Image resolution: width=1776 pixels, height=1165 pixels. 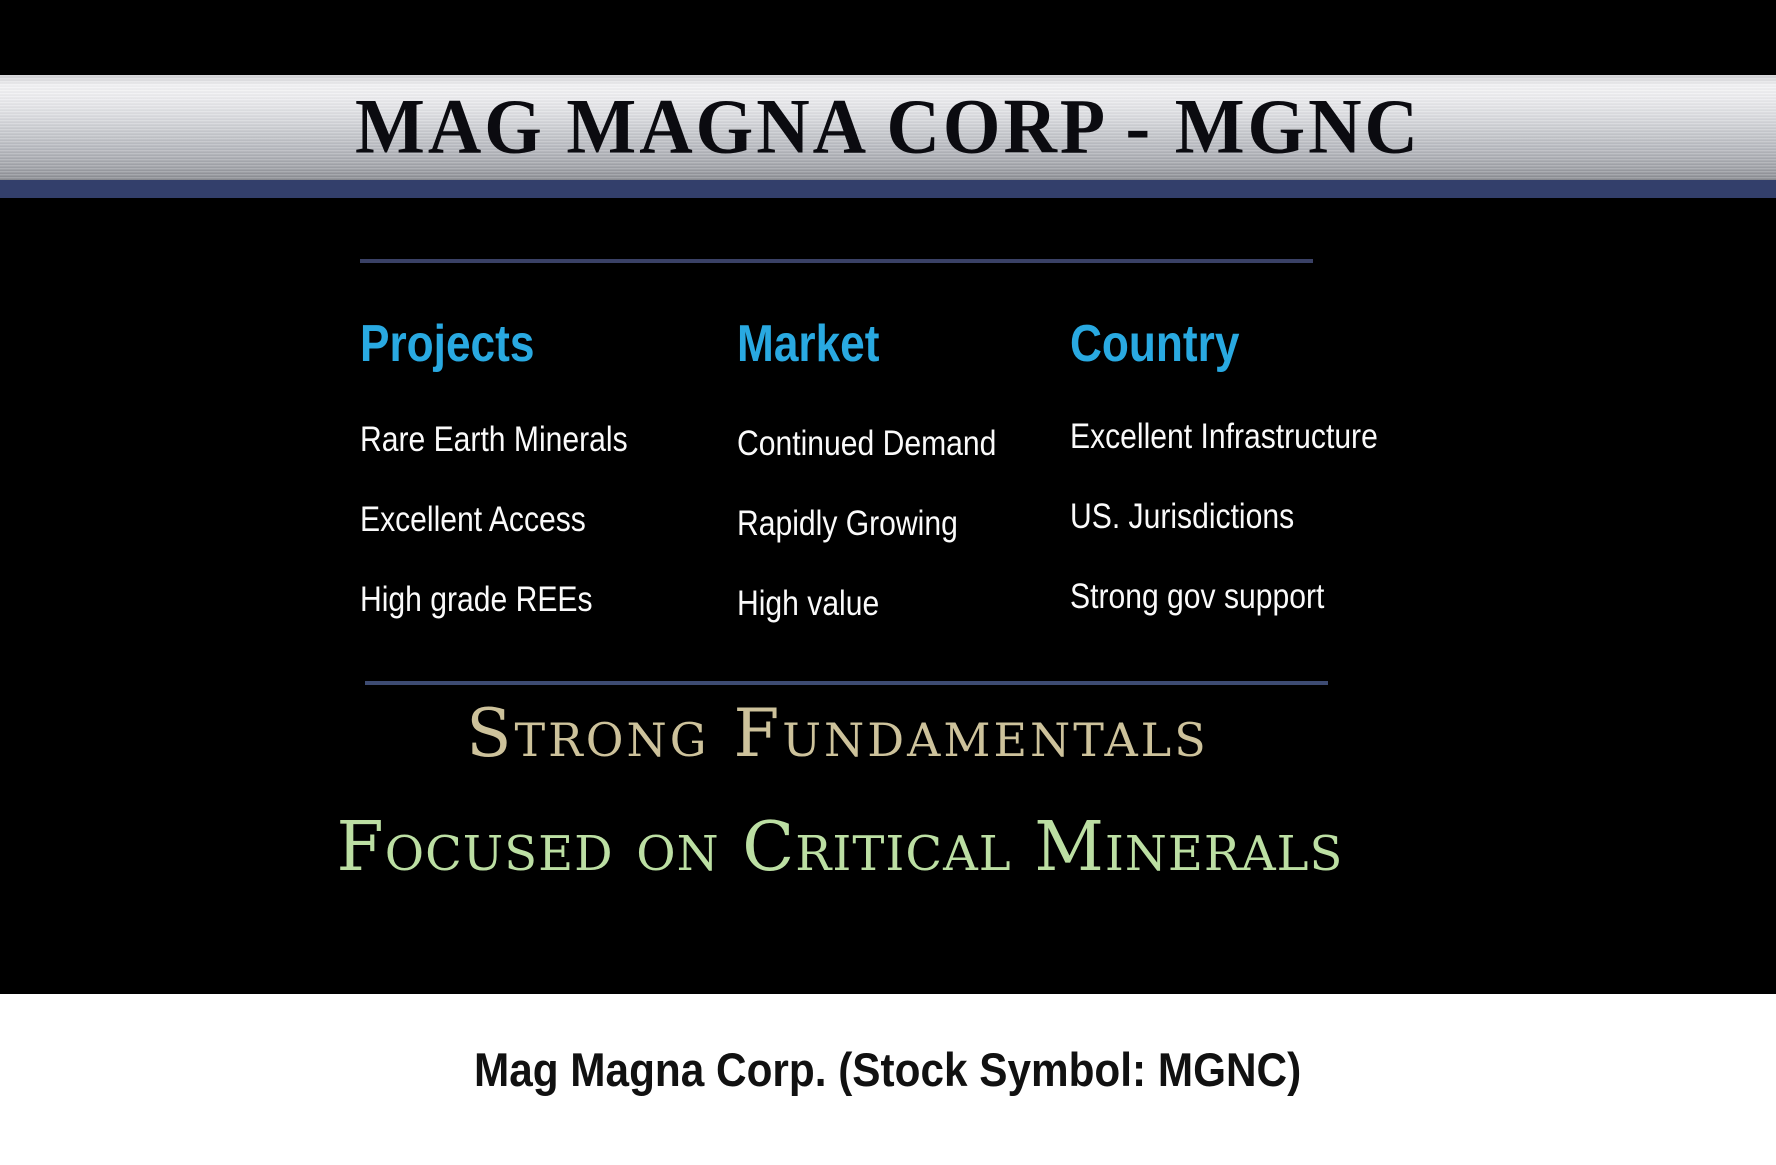 I want to click on column-header-label: Country, so click(x=1155, y=344).